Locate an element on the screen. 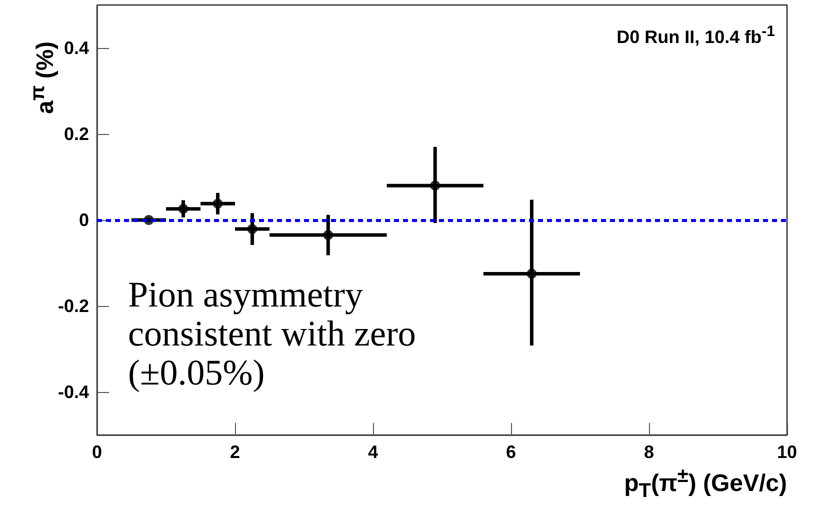 The width and height of the screenshot is (817, 506). x-tick-label: 2 is located at coordinates (235, 452).